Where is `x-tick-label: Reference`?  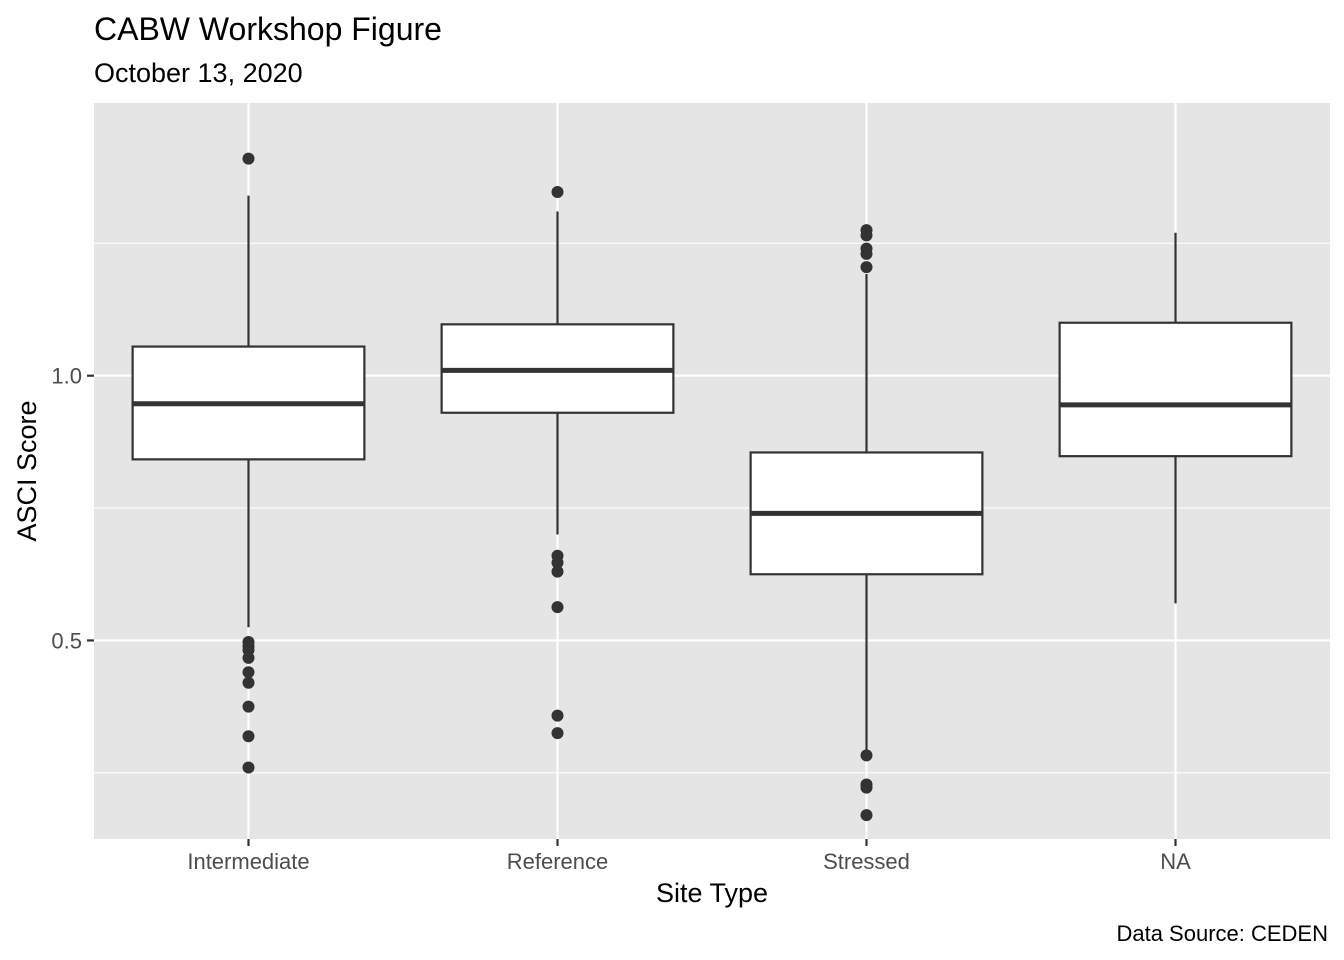
x-tick-label: Reference is located at coordinates (558, 861).